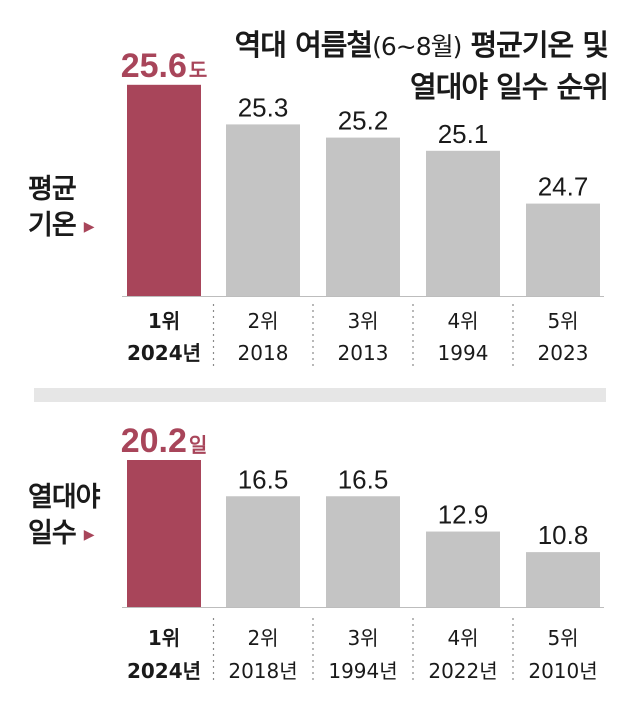 Image resolution: width=640 pixels, height=720 pixels. Describe the element at coordinates (363, 121) in the screenshot. I see `value-label-avg-temperature-3: 25.2` at that location.